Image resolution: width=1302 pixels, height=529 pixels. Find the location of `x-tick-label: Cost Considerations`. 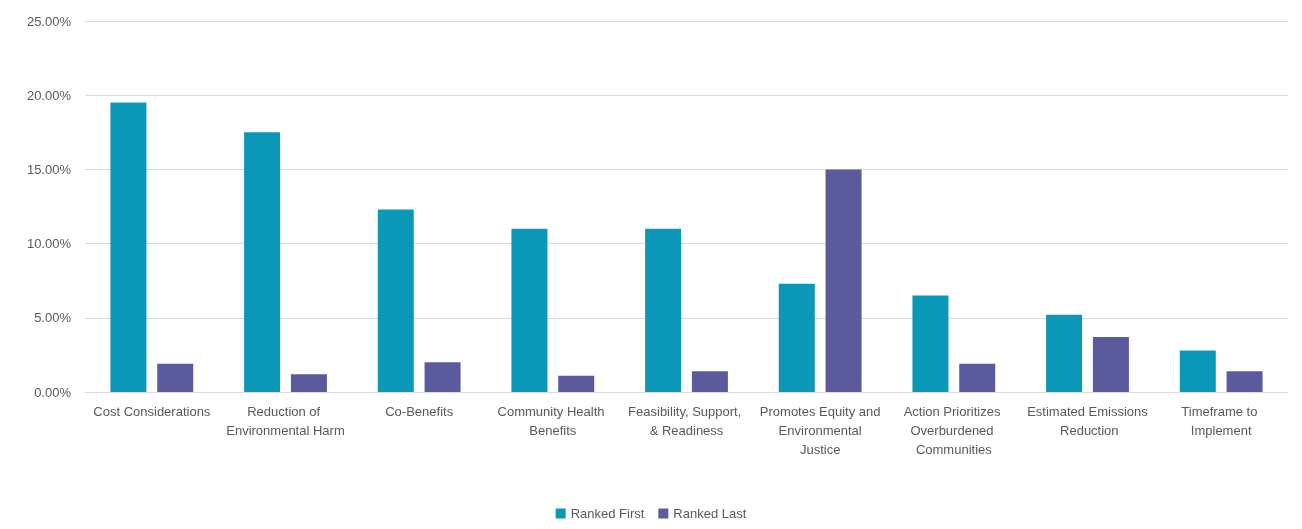

x-tick-label: Cost Considerations is located at coordinates (152, 411).